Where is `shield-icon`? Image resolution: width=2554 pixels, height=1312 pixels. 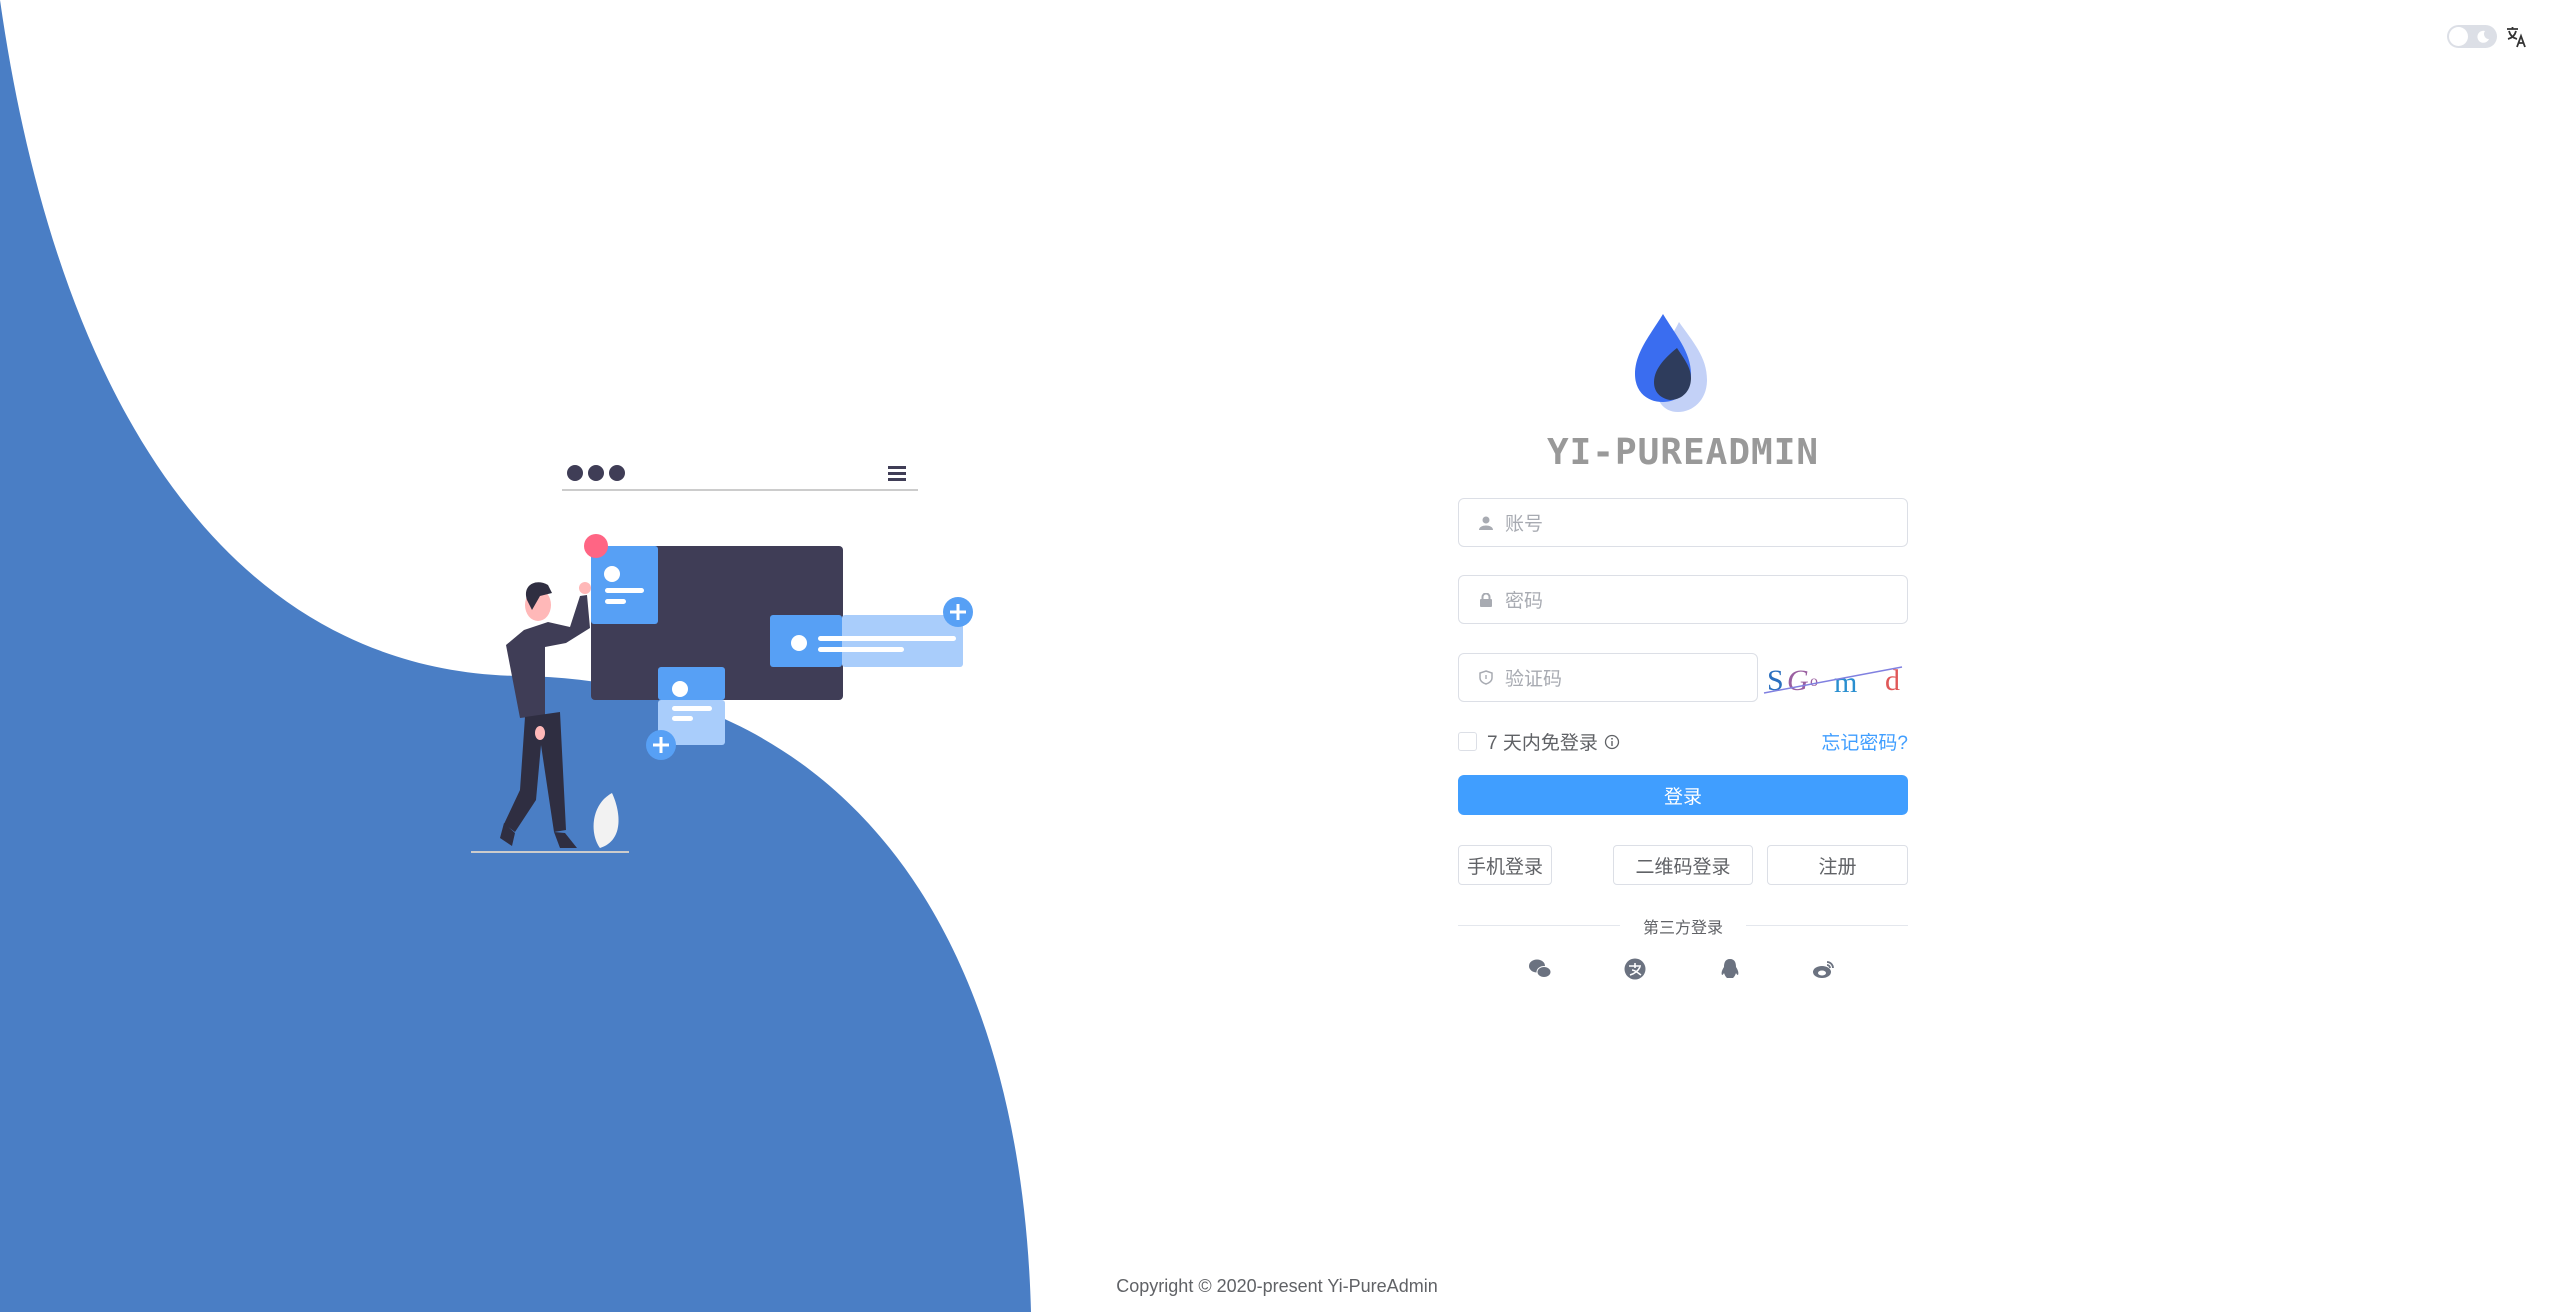
shield-icon is located at coordinates (1486, 677).